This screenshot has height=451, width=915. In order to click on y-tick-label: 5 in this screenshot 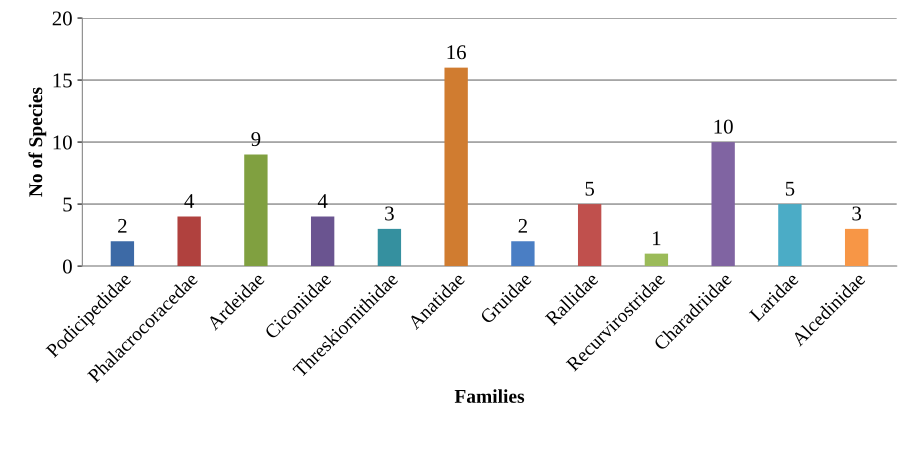, I will do `click(67, 205)`.